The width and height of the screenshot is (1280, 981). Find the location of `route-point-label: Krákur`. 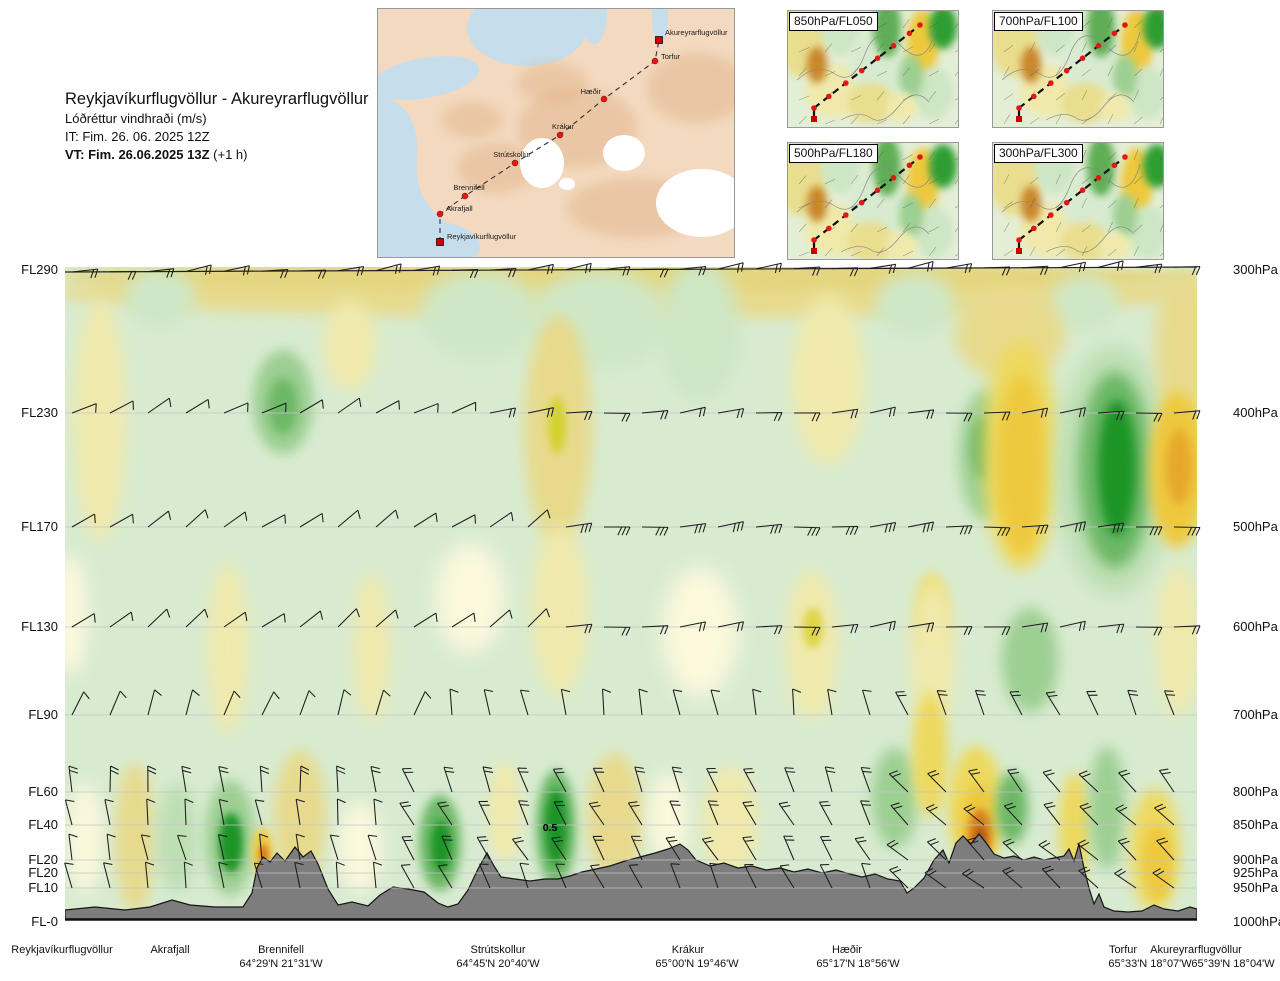

route-point-label: Krákur is located at coordinates (563, 126).